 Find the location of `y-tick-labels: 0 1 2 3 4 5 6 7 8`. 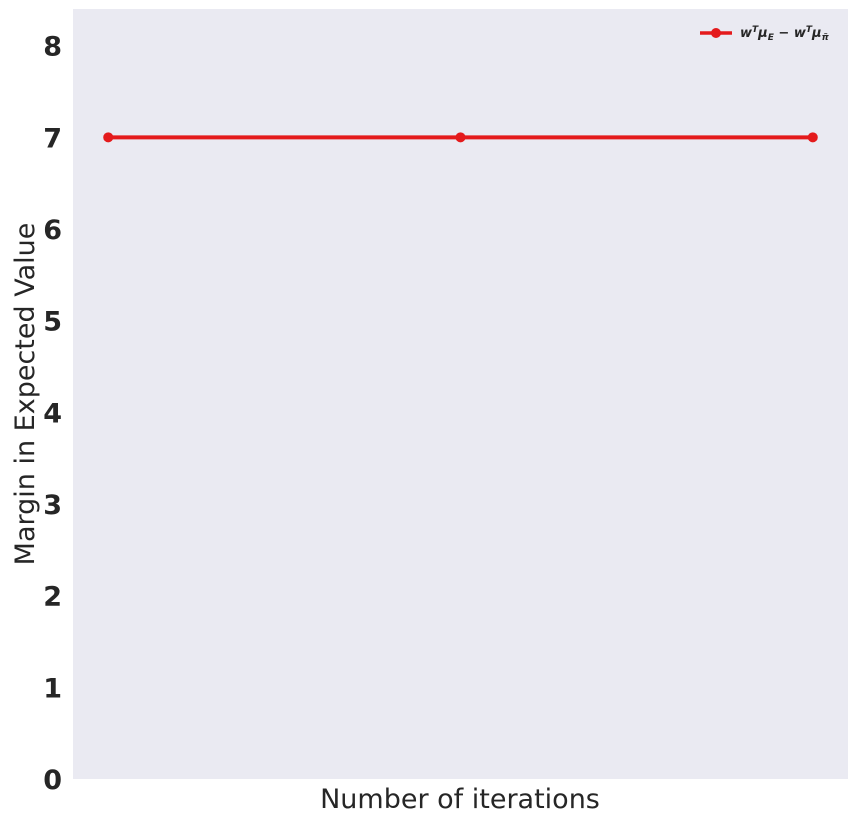

y-tick-labels: 0 1 2 3 4 5 6 7 8 is located at coordinates (52, 414).